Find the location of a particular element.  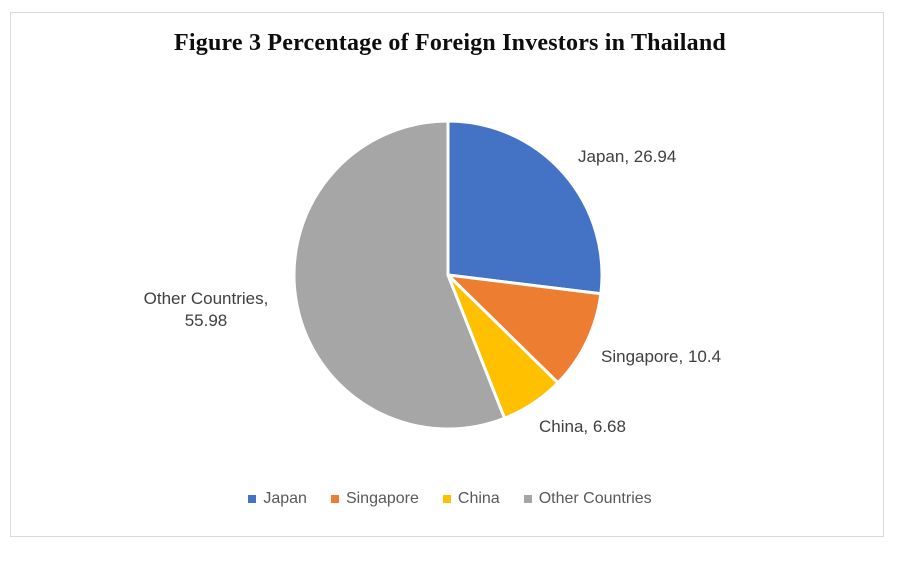

data-label-other-countries-line1: Other Countries, is located at coordinates (206, 298).